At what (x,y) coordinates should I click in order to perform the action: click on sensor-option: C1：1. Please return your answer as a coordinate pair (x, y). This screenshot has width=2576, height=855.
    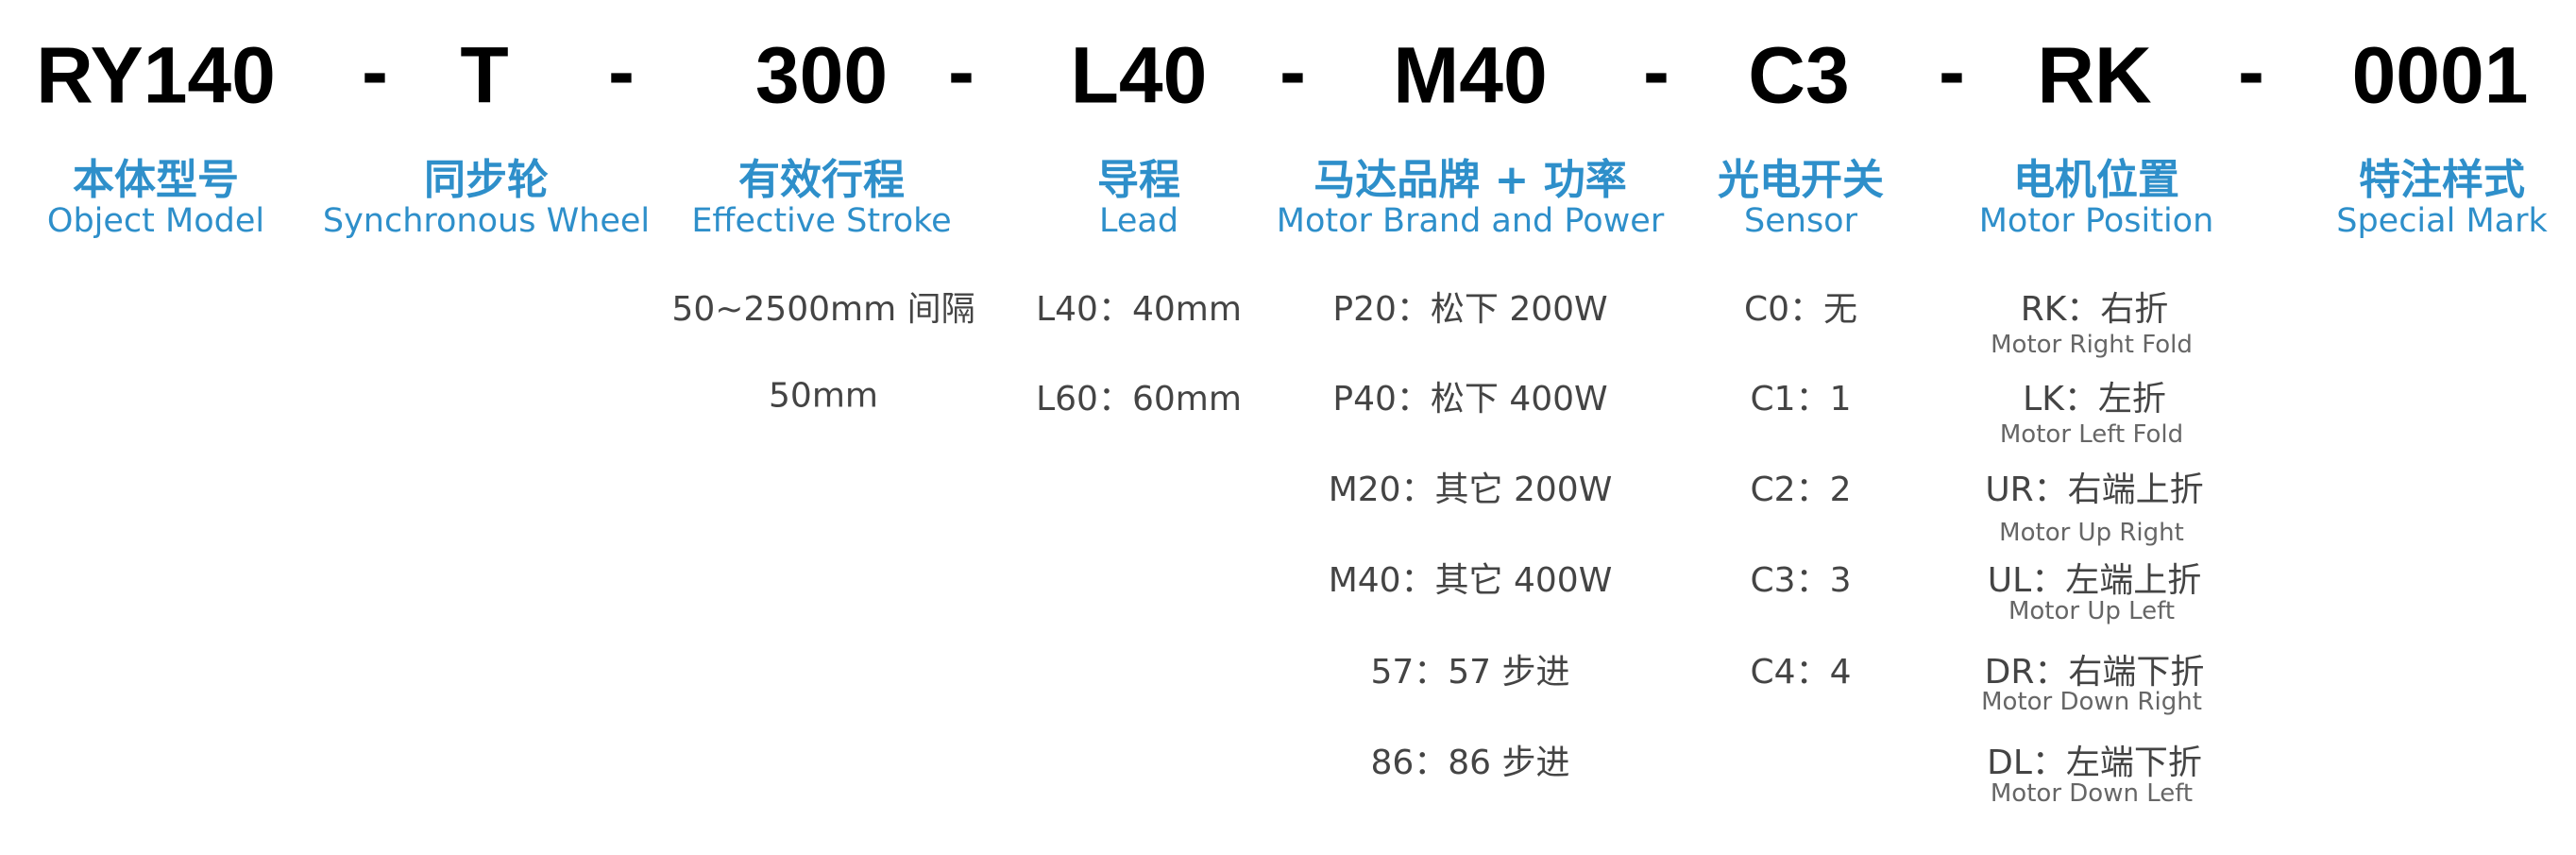
    Looking at the image, I should click on (1801, 400).